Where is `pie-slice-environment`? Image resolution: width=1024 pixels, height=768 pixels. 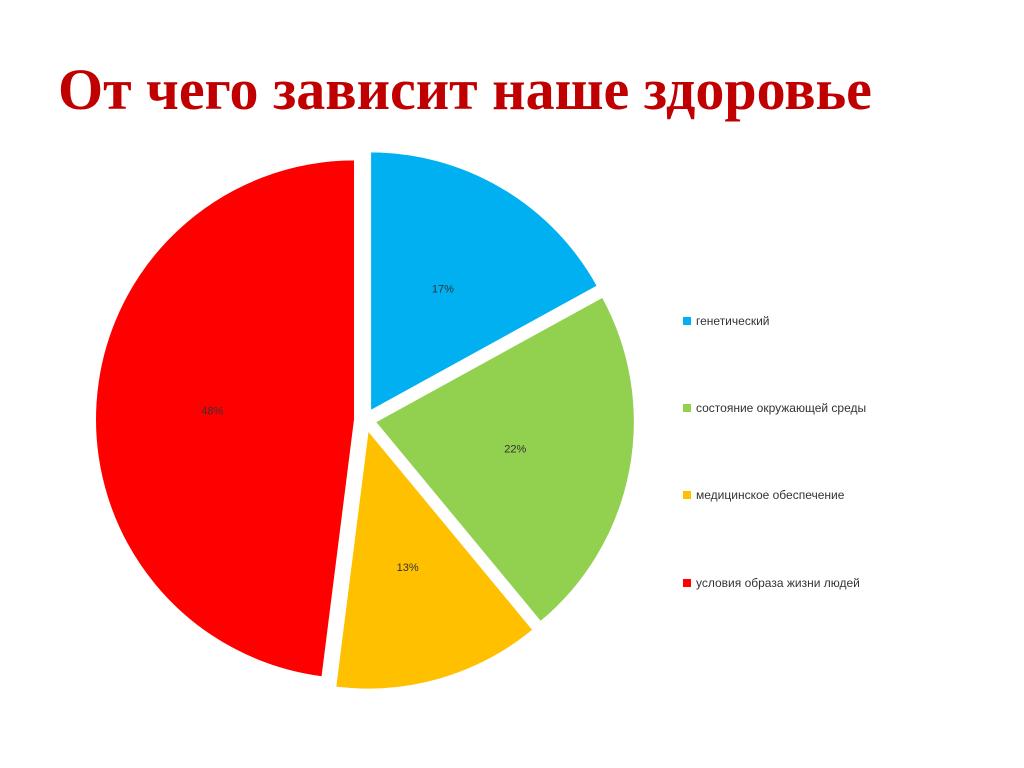 pie-slice-environment is located at coordinates (504, 459).